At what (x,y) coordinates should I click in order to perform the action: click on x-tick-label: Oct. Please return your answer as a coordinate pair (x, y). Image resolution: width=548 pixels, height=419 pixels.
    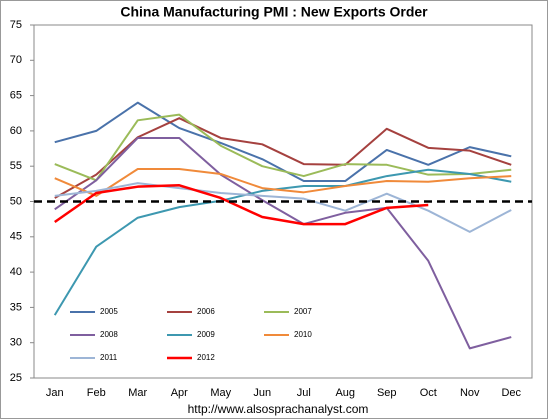
    Looking at the image, I should click on (428, 393).